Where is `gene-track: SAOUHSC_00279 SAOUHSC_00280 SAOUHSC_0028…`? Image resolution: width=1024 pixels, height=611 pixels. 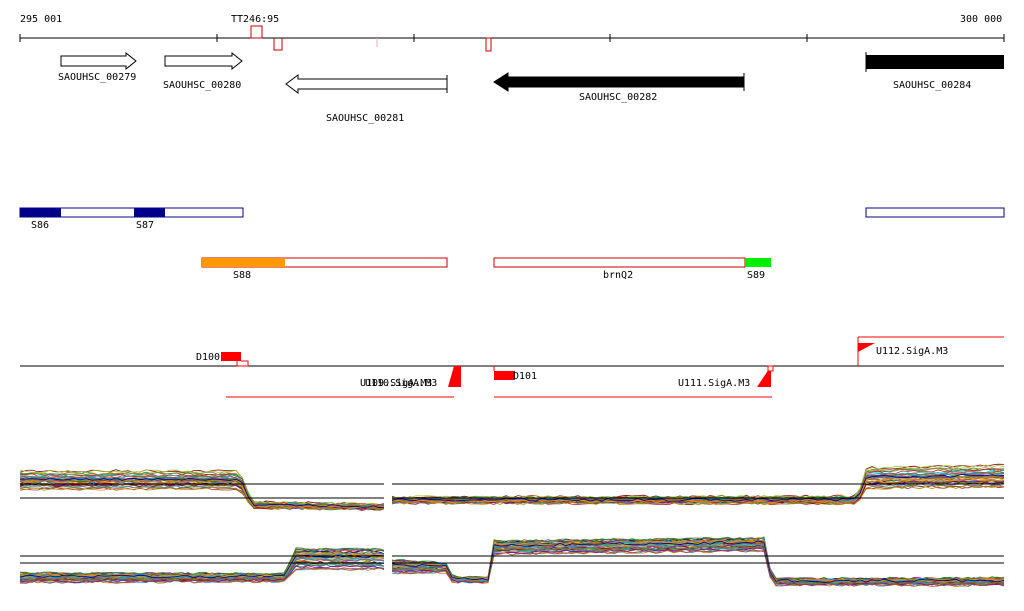
gene-track: SAOUHSC_00279 SAOUHSC_00280 SAOUHSC_0028… is located at coordinates (531, 87).